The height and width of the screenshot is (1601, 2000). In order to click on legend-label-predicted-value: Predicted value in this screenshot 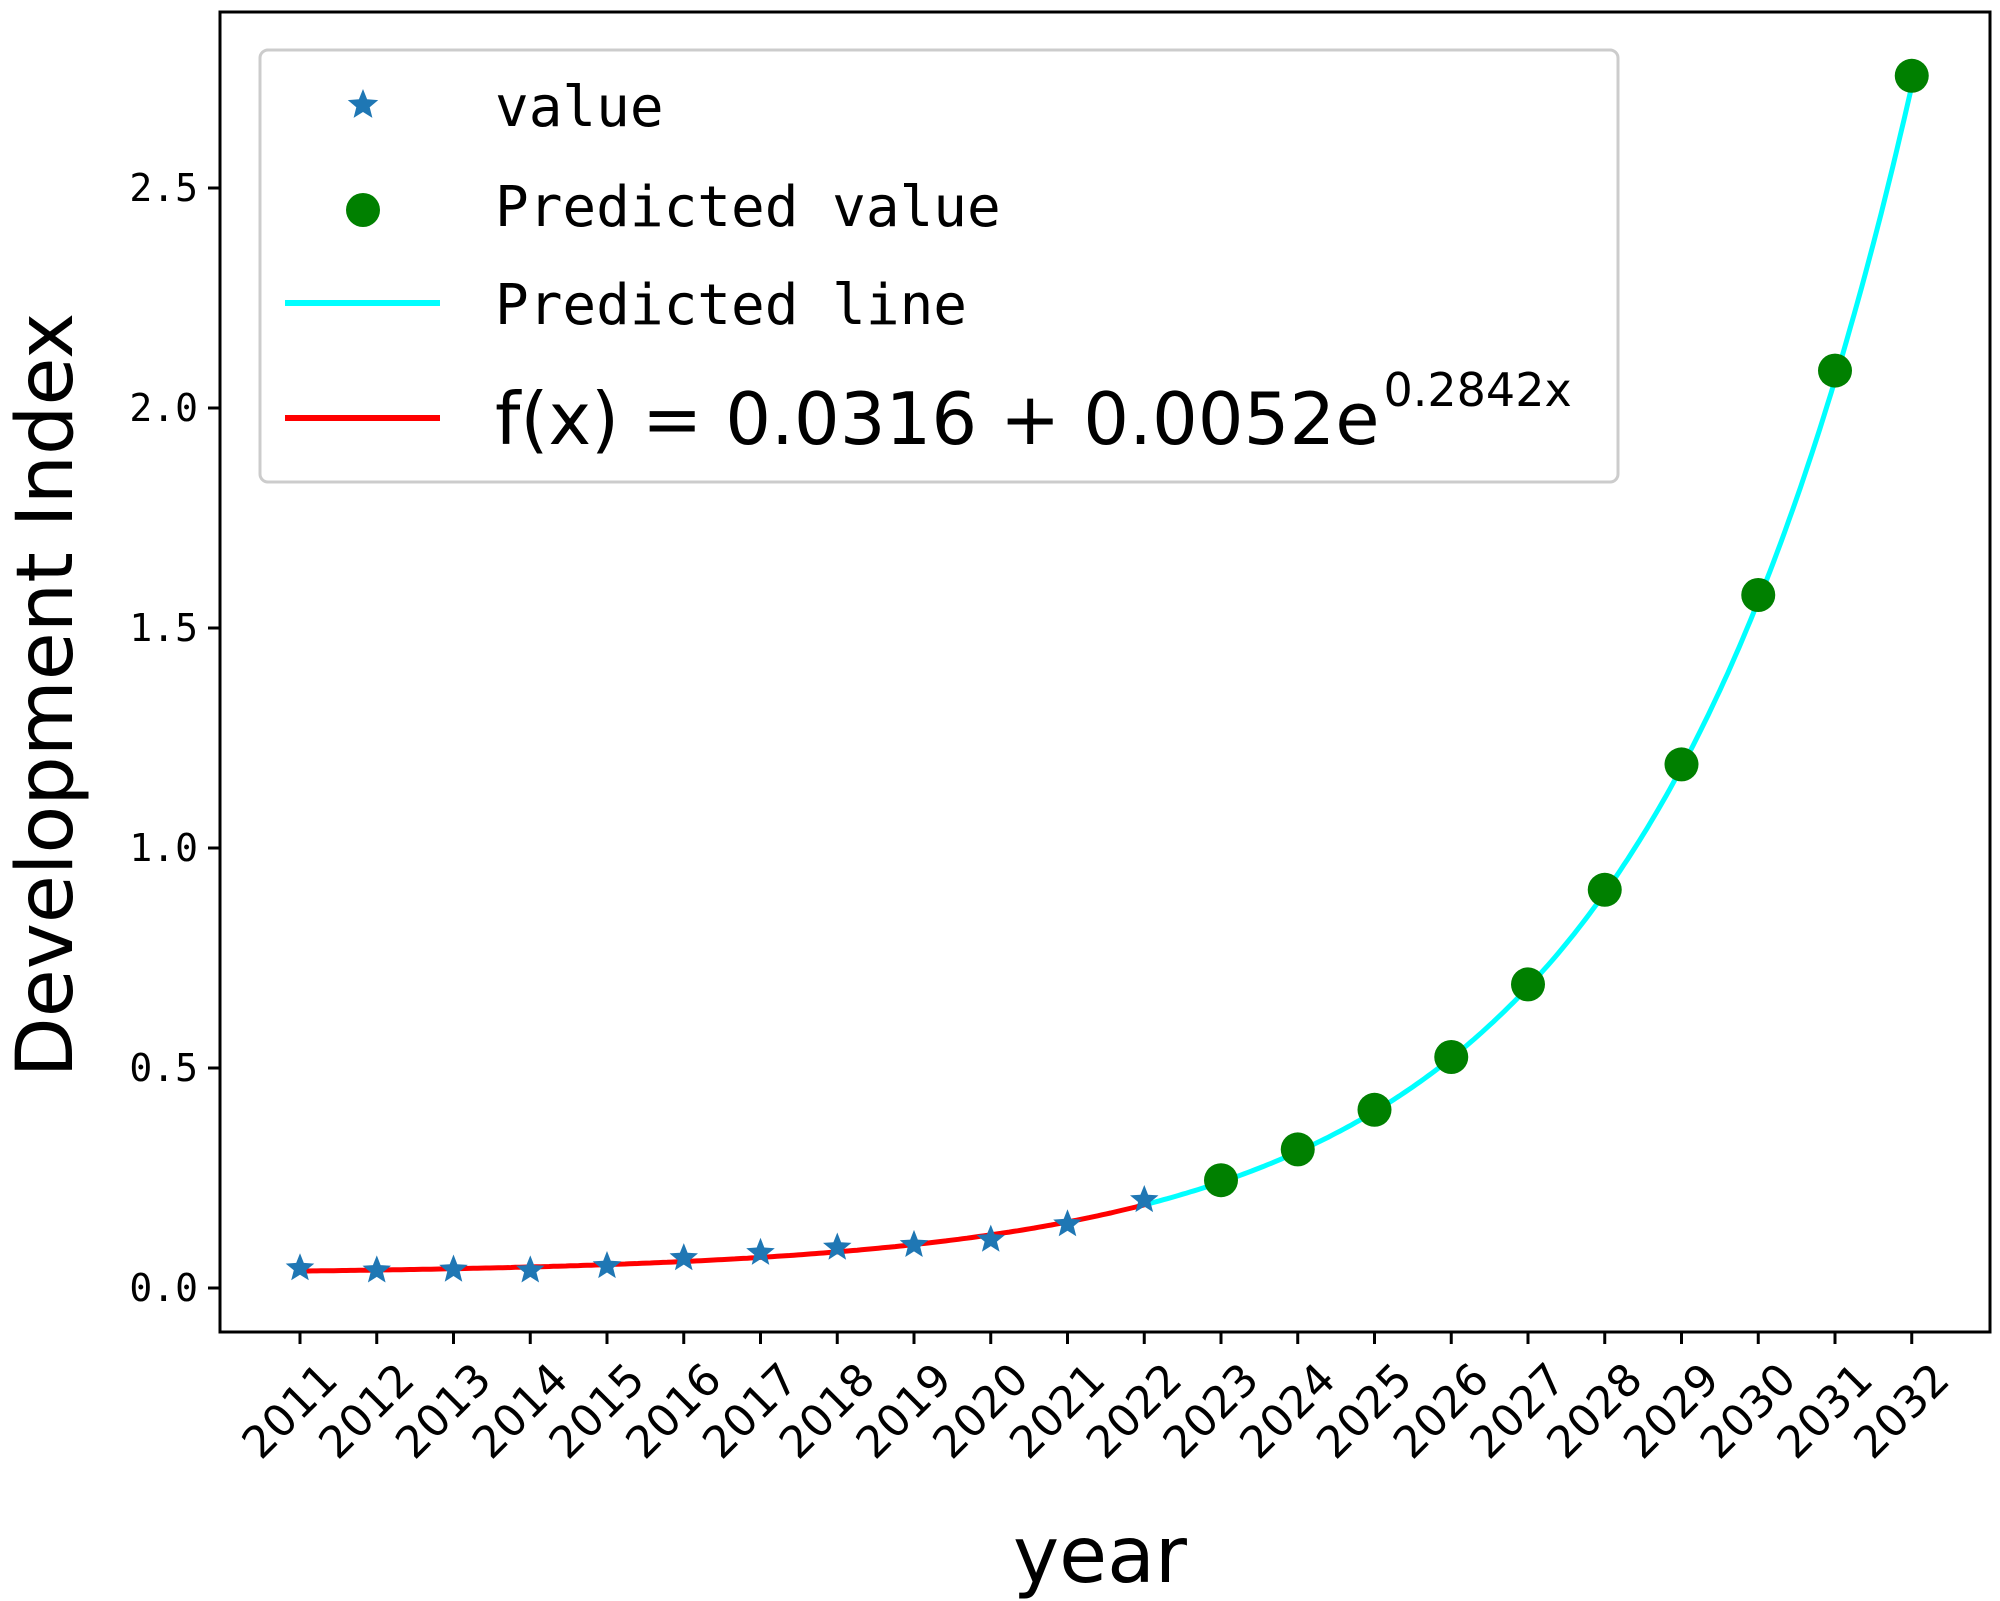, I will do `click(748, 207)`.